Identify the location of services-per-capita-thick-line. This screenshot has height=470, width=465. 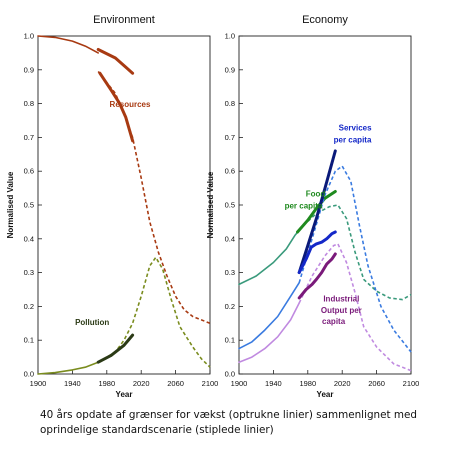
(317, 212).